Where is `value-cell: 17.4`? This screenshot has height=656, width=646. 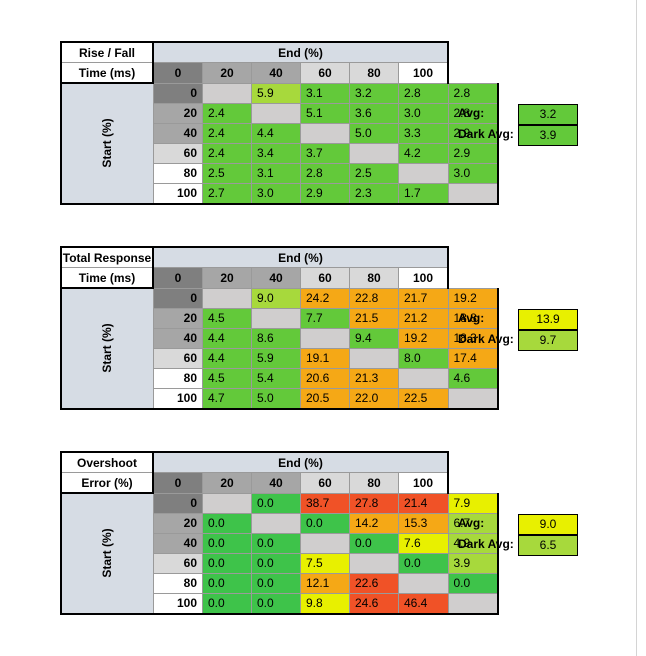 value-cell: 17.4 is located at coordinates (473, 358).